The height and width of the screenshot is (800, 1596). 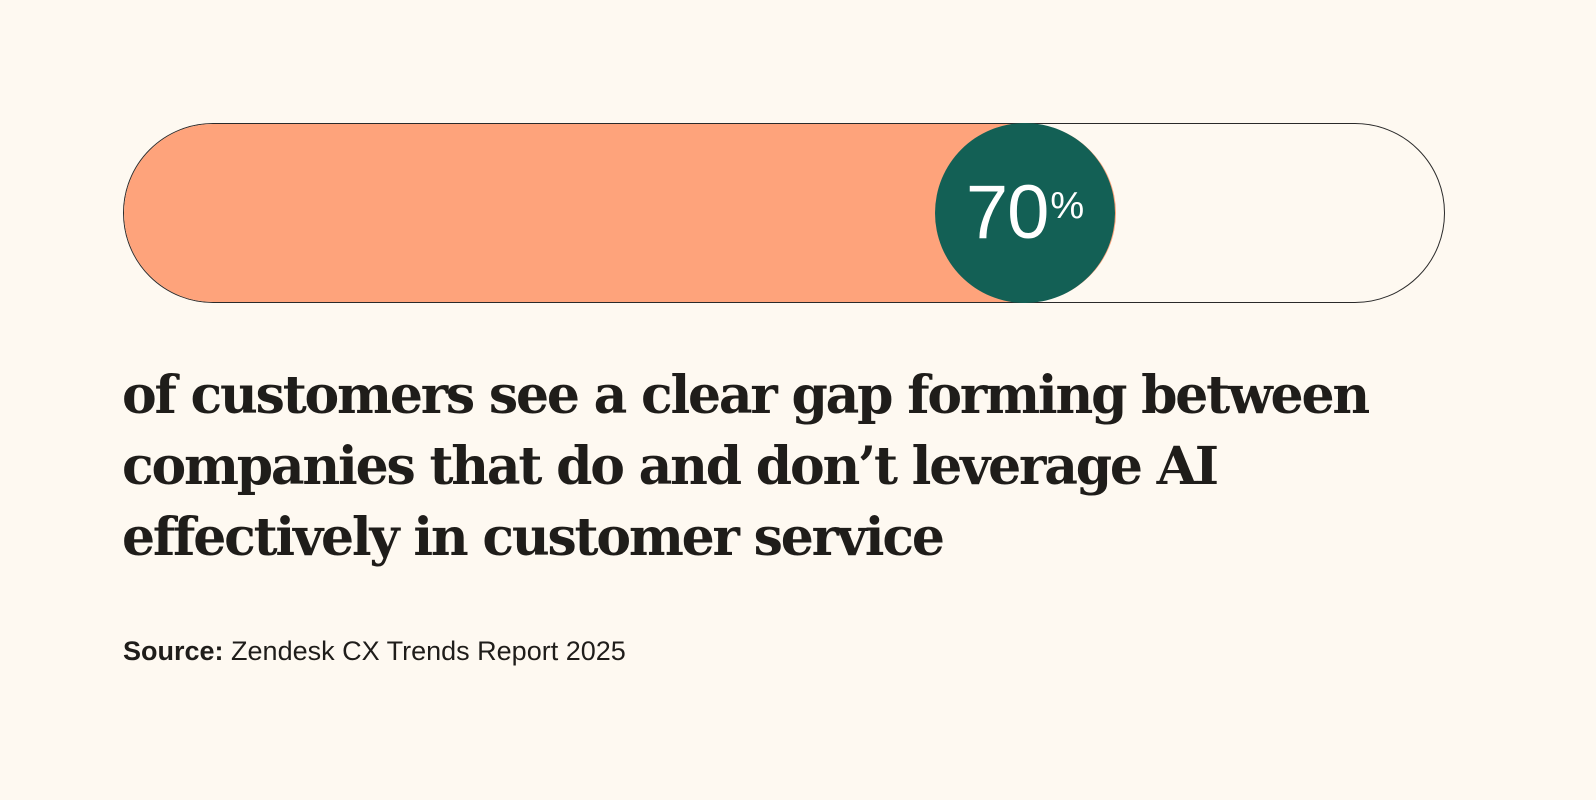 What do you see at coordinates (428, 651) in the screenshot?
I see `source-text: Zendesk CX Trends Report 2025` at bounding box center [428, 651].